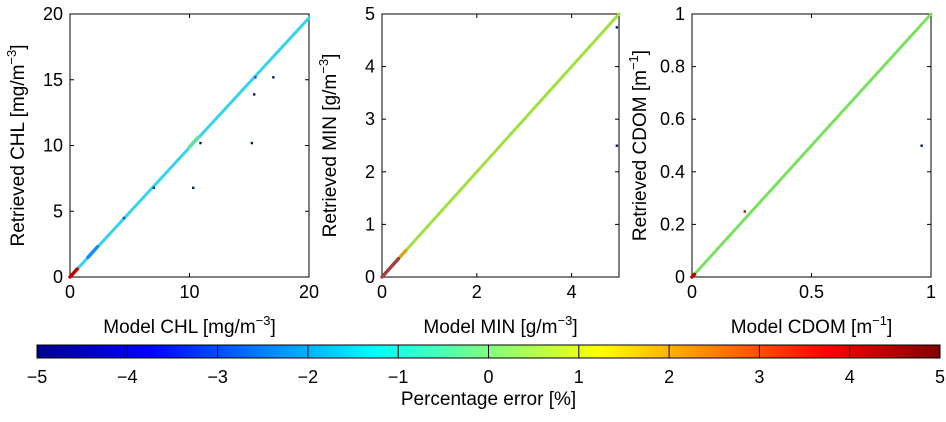 The image size is (946, 422). What do you see at coordinates (672, 67) in the screenshot?
I see `y-tick-label: 0.8` at bounding box center [672, 67].